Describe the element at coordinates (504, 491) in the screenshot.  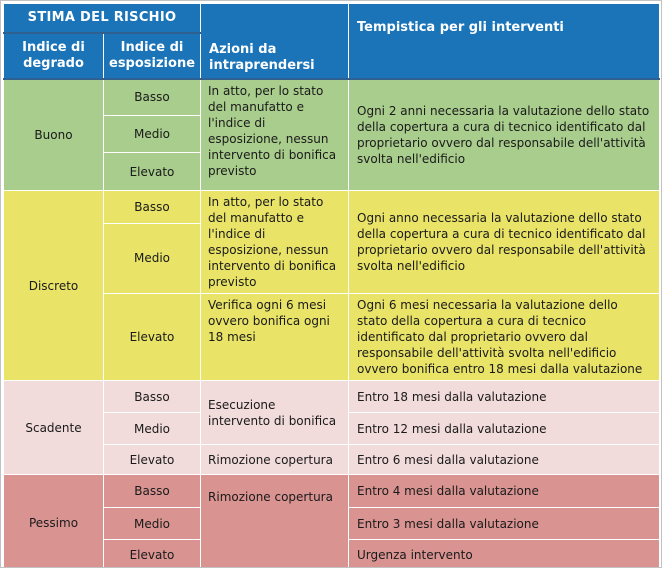
I see `cell-pessimo-tempistica-basso: Entro 4 mesi dalla valutazione` at that location.